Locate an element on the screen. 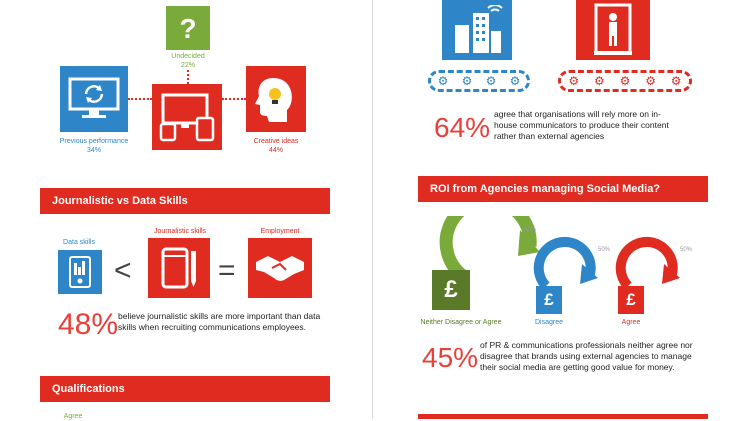 This screenshot has width=746, height=421. undecided-label: Undecided is located at coordinates (188, 56).